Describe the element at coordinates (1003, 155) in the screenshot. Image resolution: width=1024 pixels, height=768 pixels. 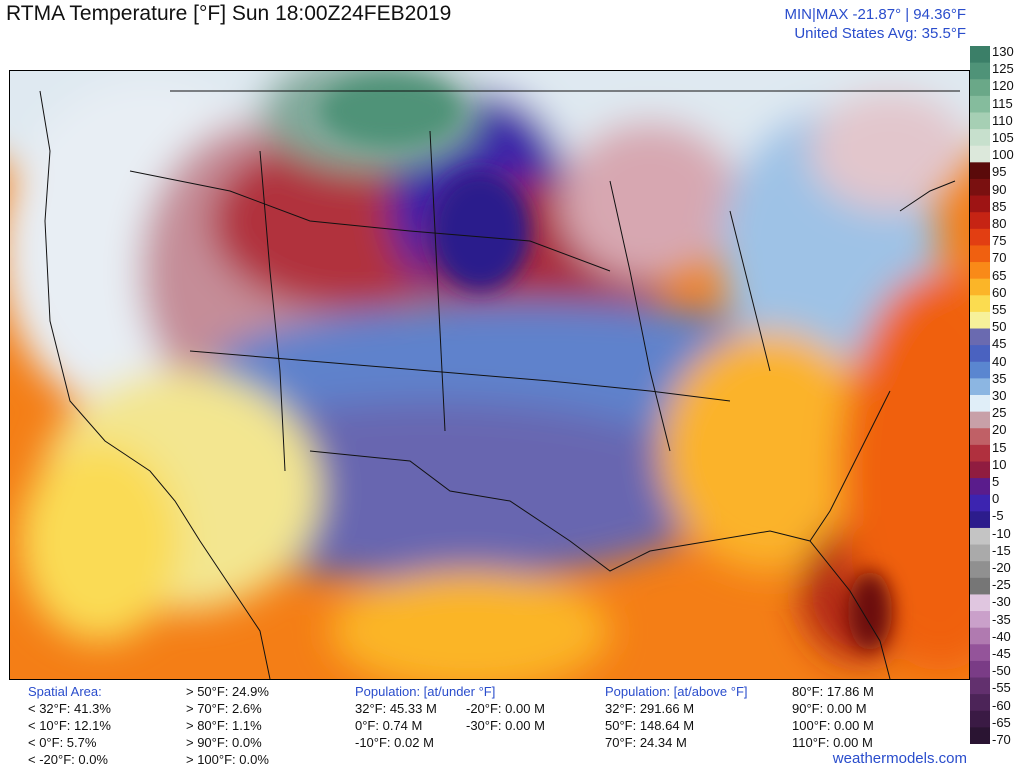
I see `colorbar-tick-label: 100` at that location.